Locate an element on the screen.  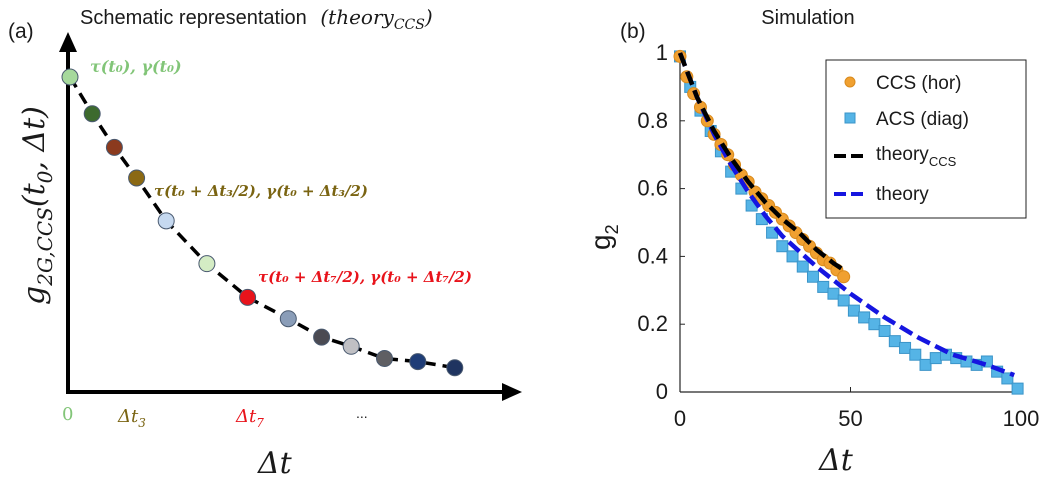
panel-a-annotation-red: τ(t₀ + Δt₇/2), γ(t₀ + Δt₇/2) is located at coordinates (365, 277).